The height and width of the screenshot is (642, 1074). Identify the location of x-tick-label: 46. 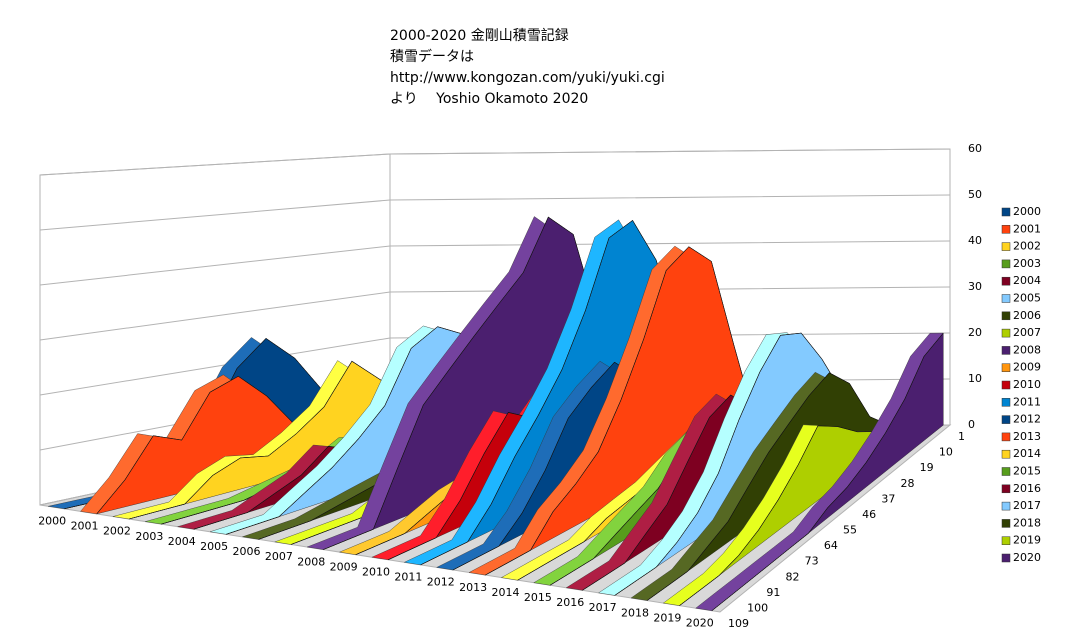
(869, 514).